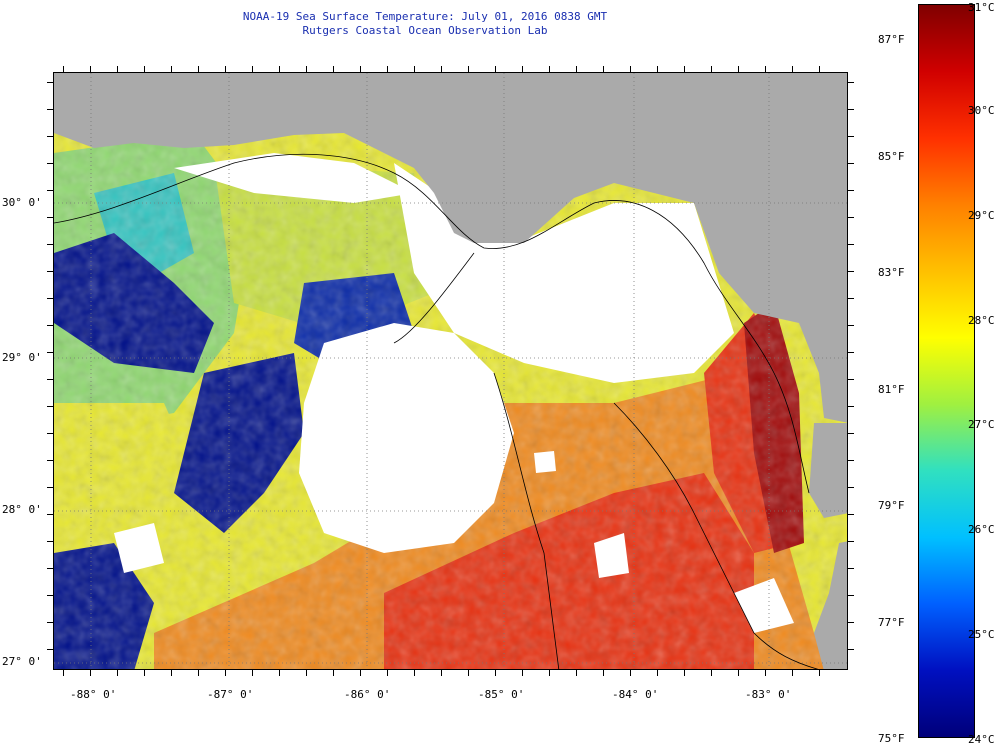 The image size is (1000, 754). Describe the element at coordinates (501, 694) in the screenshot. I see `lon-label-85: -85° 0'` at that location.